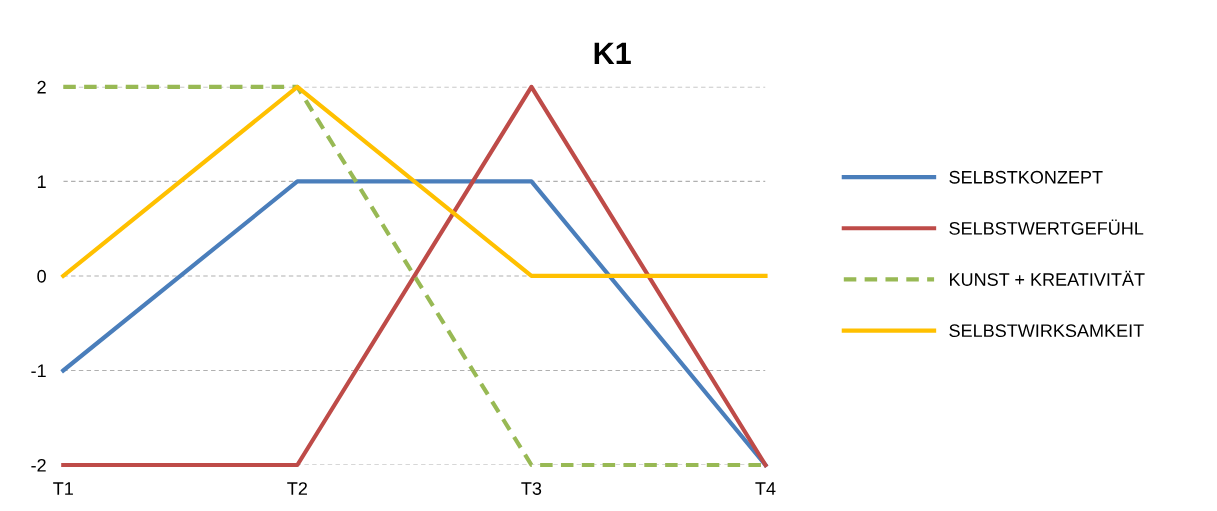 This screenshot has width=1217, height=511. What do you see at coordinates (41, 87) in the screenshot?
I see `y-tick-label: 2` at bounding box center [41, 87].